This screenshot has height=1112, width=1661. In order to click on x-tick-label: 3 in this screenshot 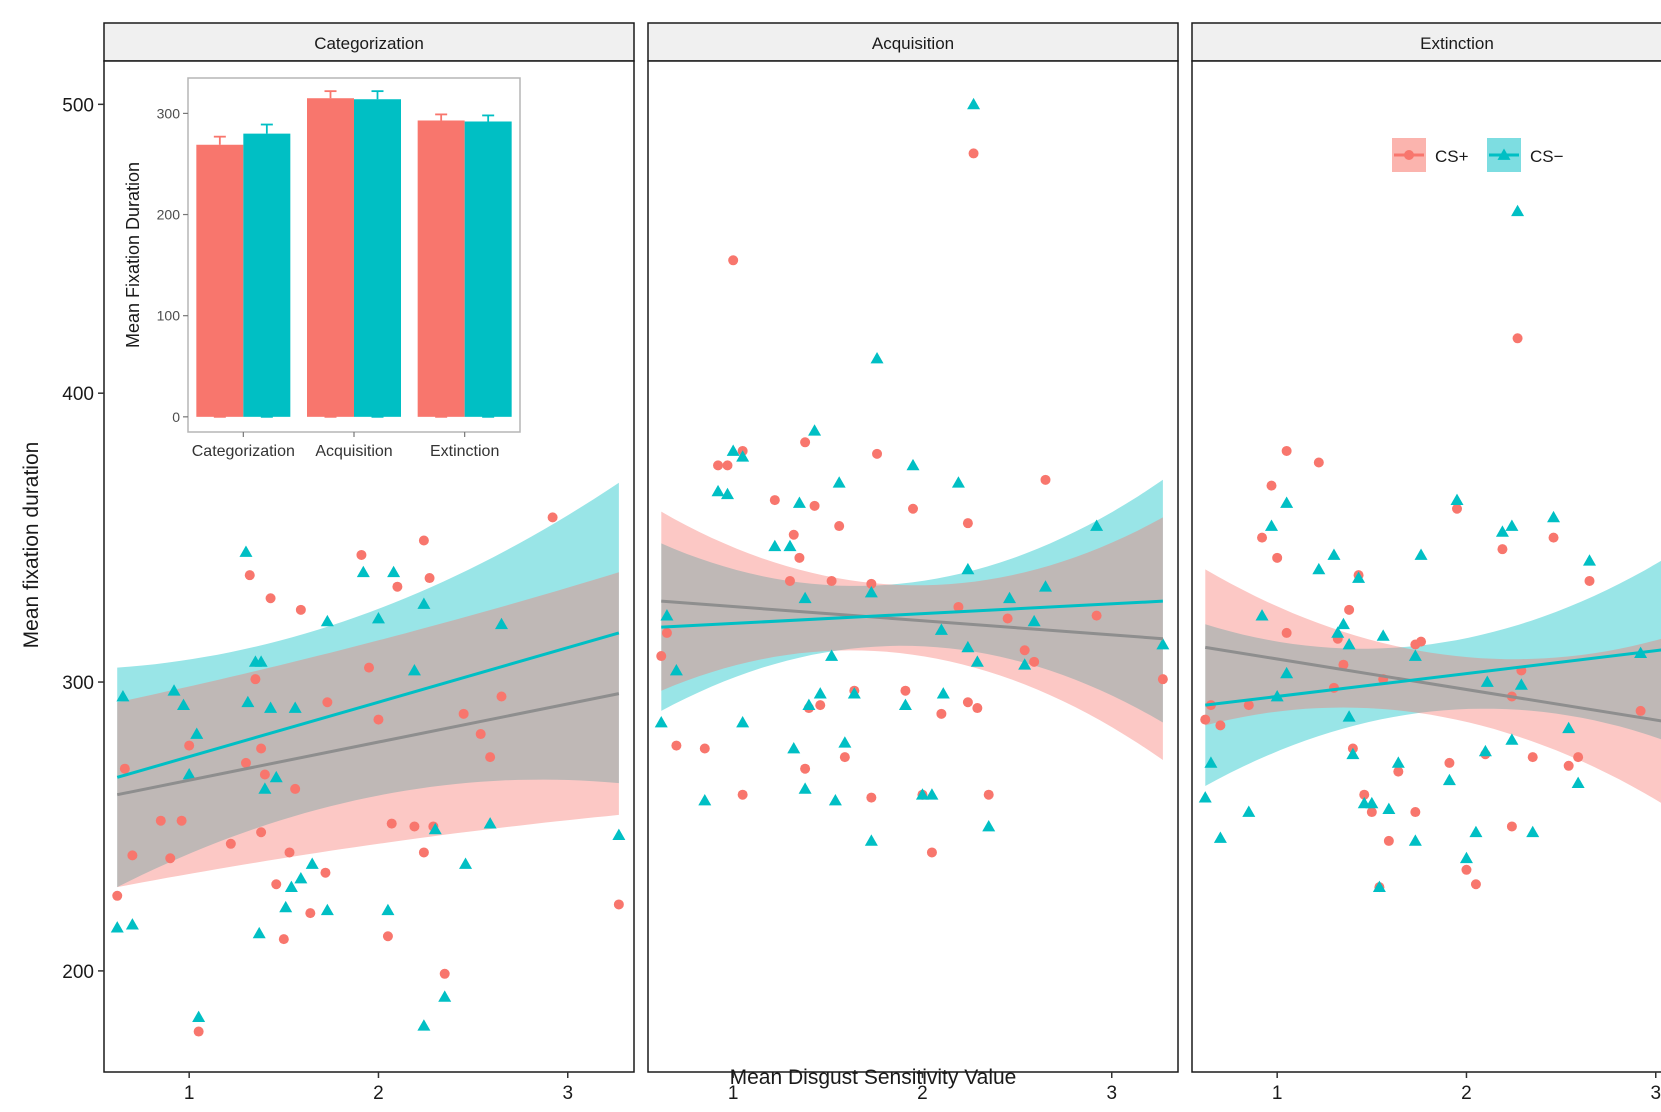, I will do `click(1655, 1093)`.